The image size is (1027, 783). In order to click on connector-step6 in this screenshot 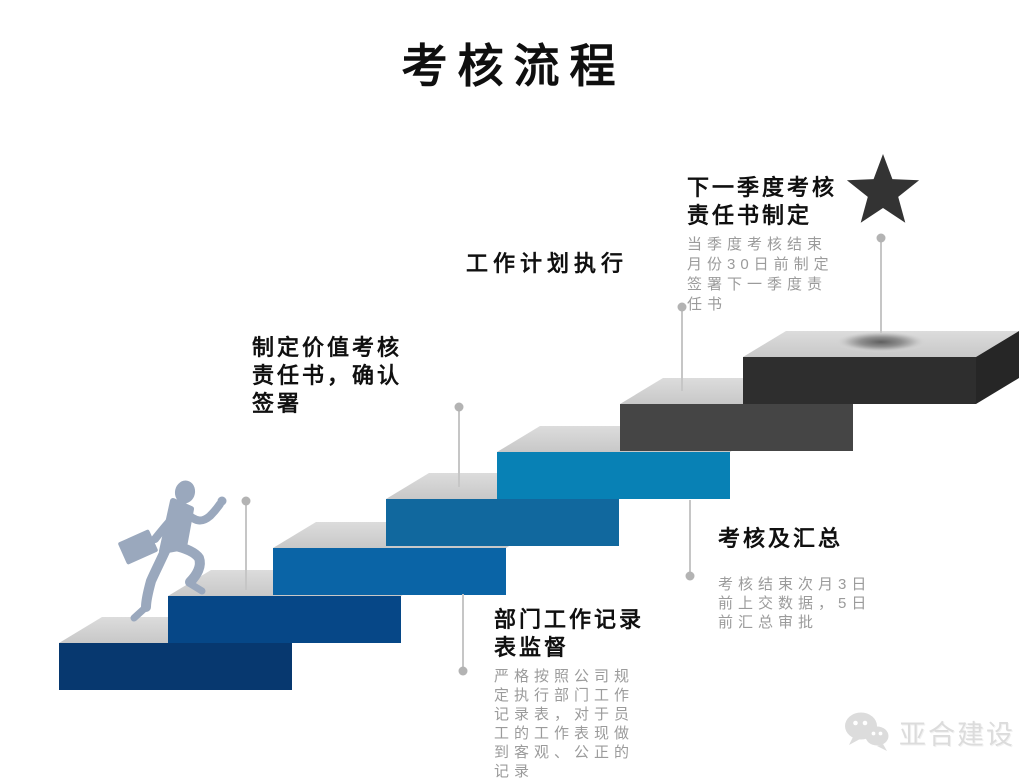, I will do `click(682, 346)`.